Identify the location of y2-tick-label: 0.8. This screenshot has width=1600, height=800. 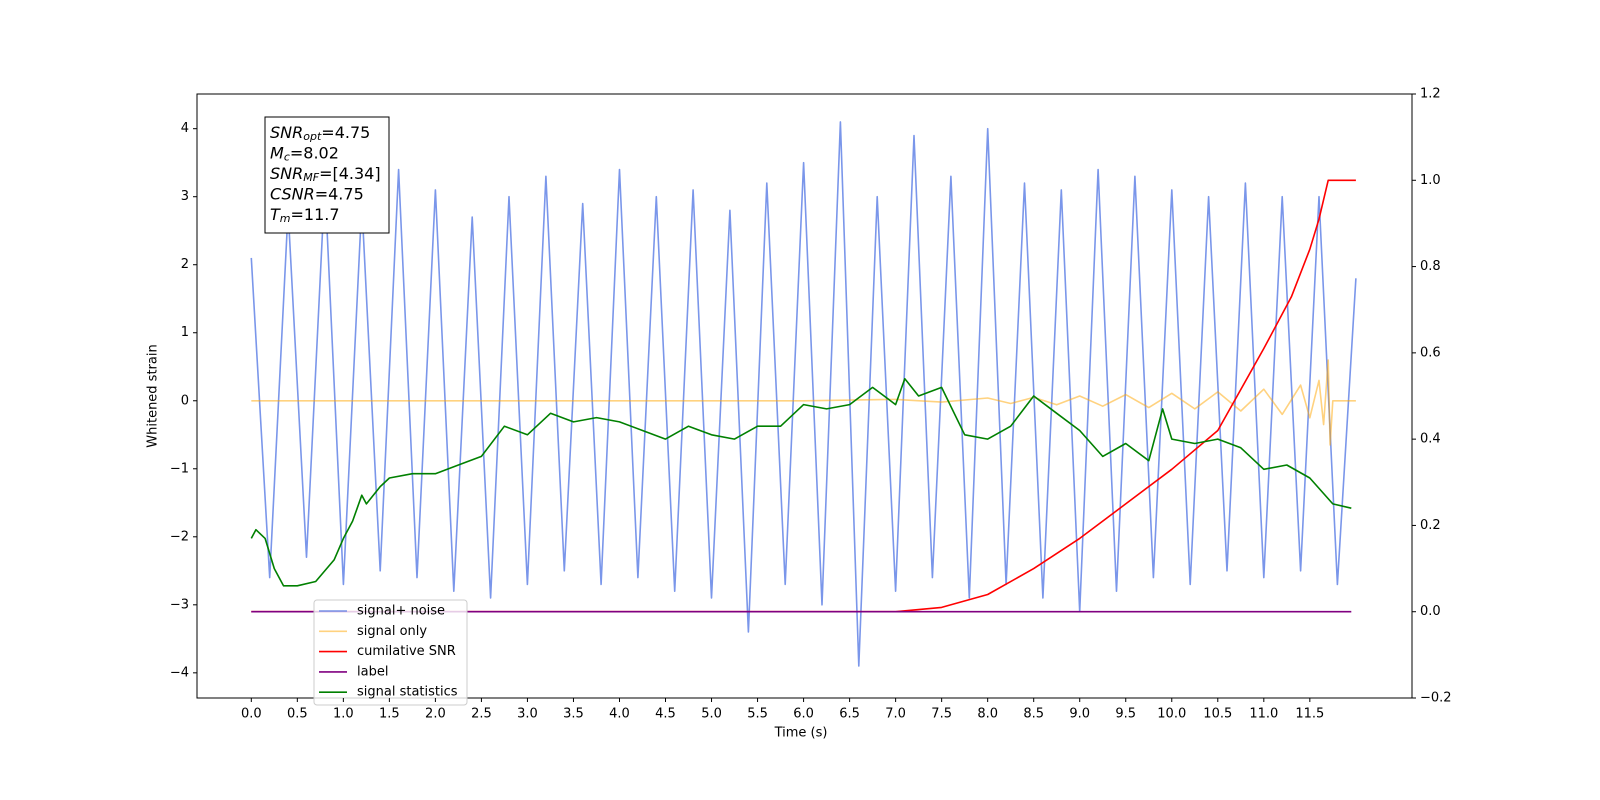
(1430, 266).